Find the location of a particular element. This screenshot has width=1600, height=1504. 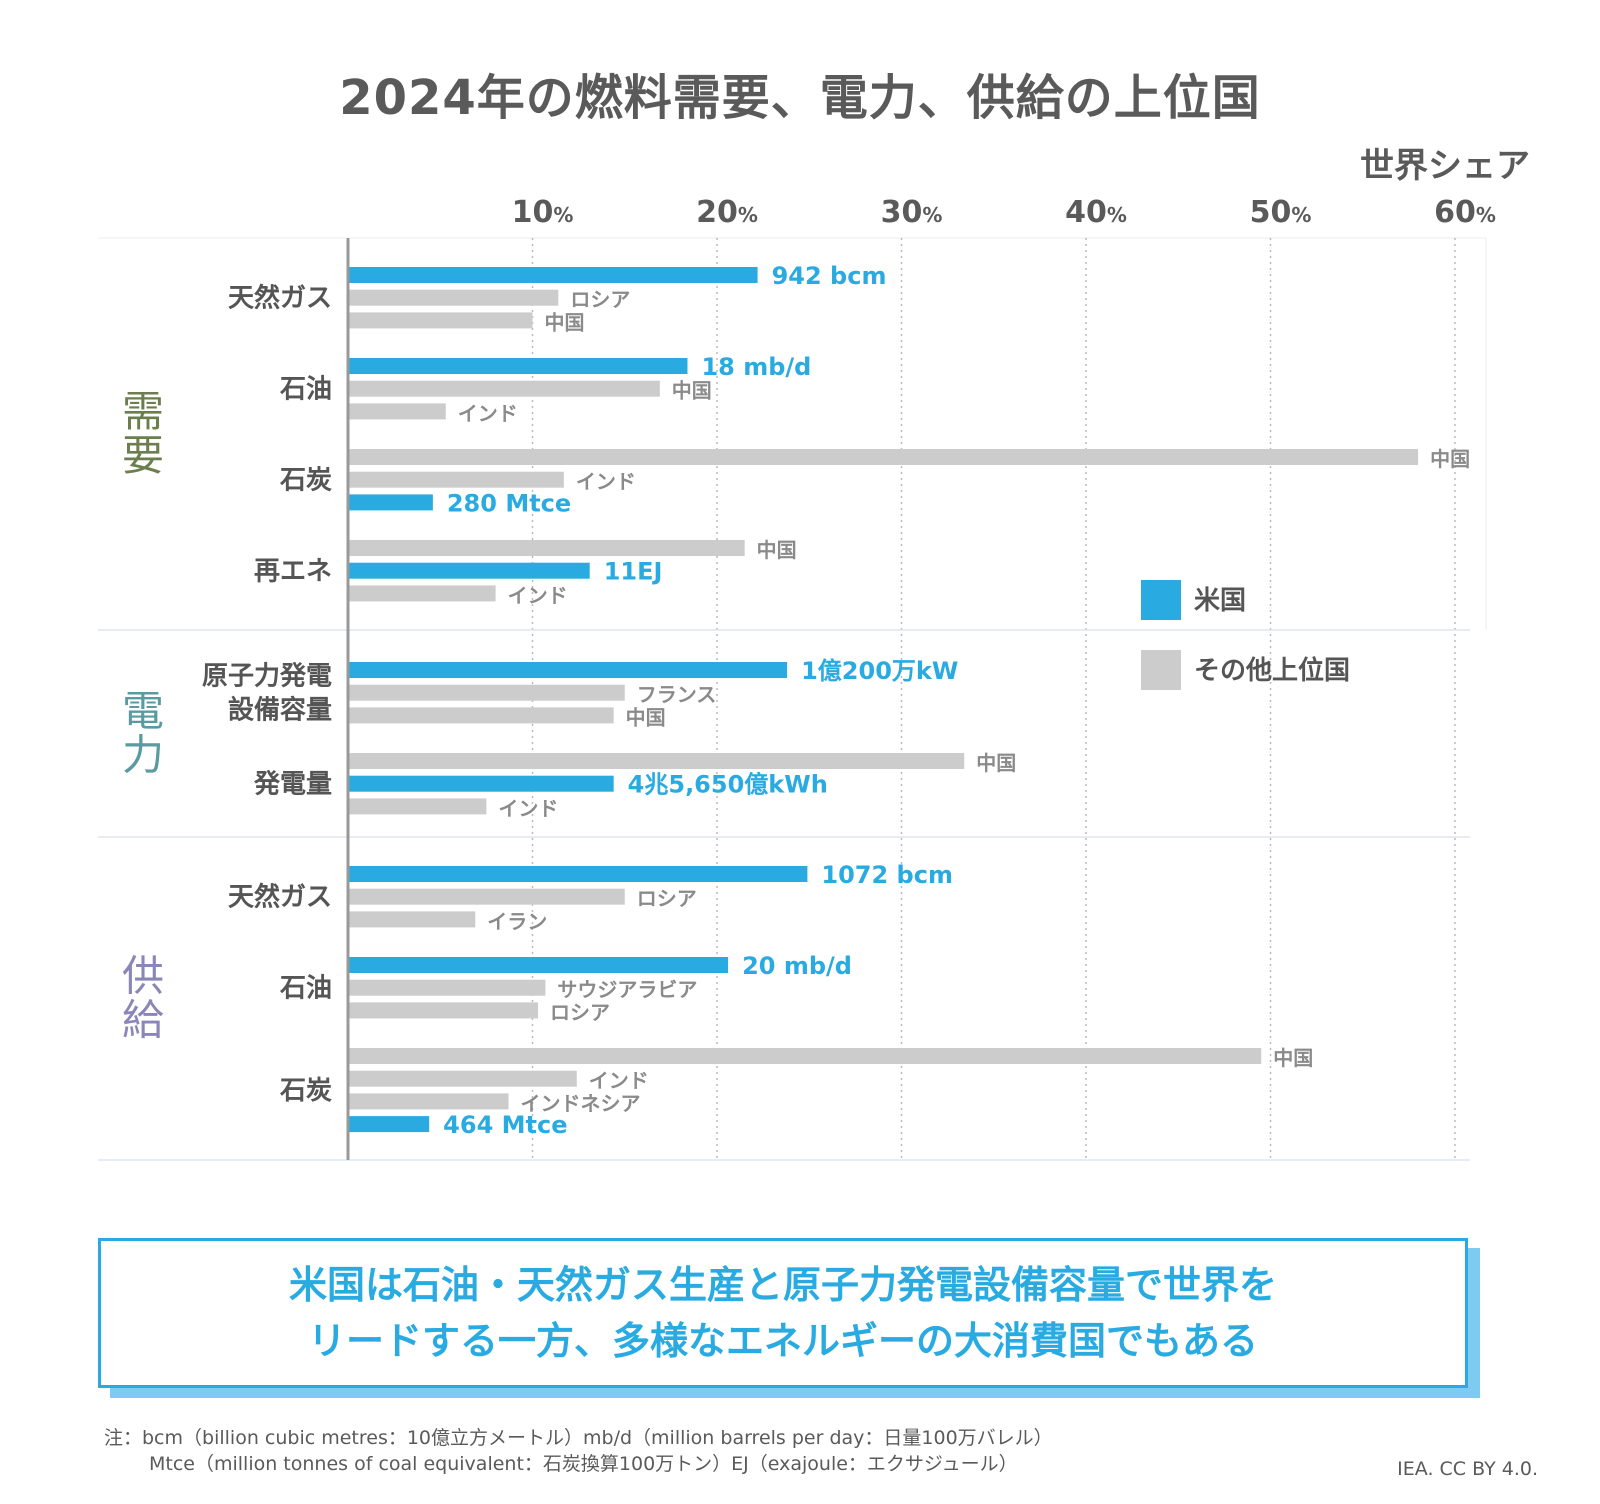

country-label-2-2-1: インド is located at coordinates (619, 1081).